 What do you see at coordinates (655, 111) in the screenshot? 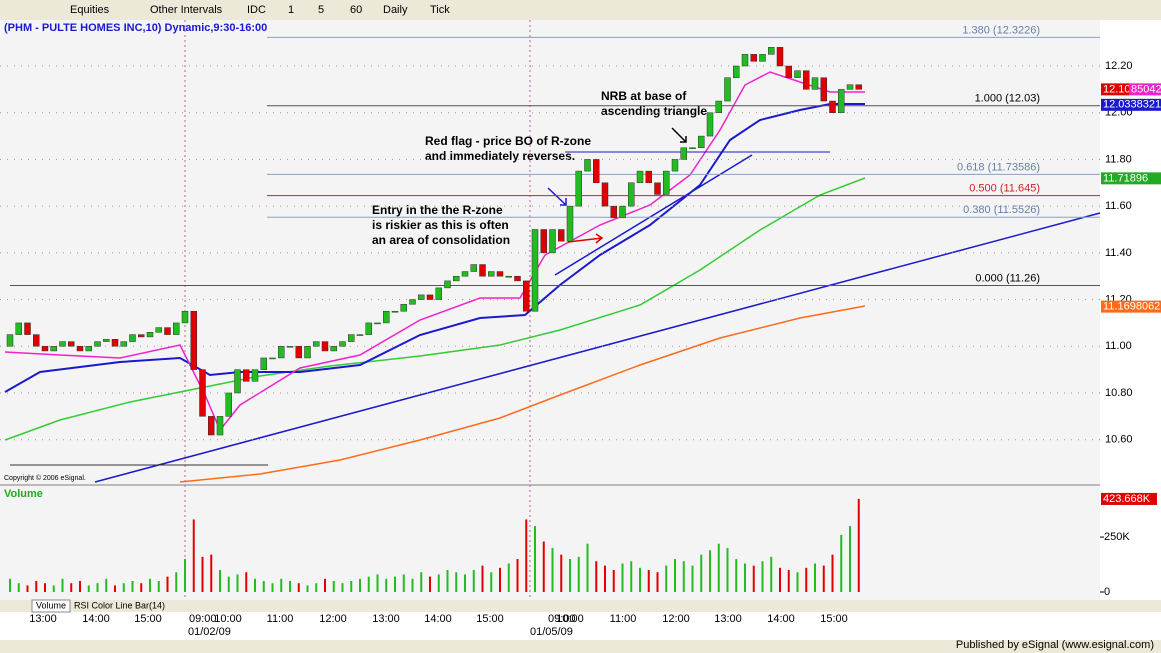
I see `annotation: ascending triangle.` at bounding box center [655, 111].